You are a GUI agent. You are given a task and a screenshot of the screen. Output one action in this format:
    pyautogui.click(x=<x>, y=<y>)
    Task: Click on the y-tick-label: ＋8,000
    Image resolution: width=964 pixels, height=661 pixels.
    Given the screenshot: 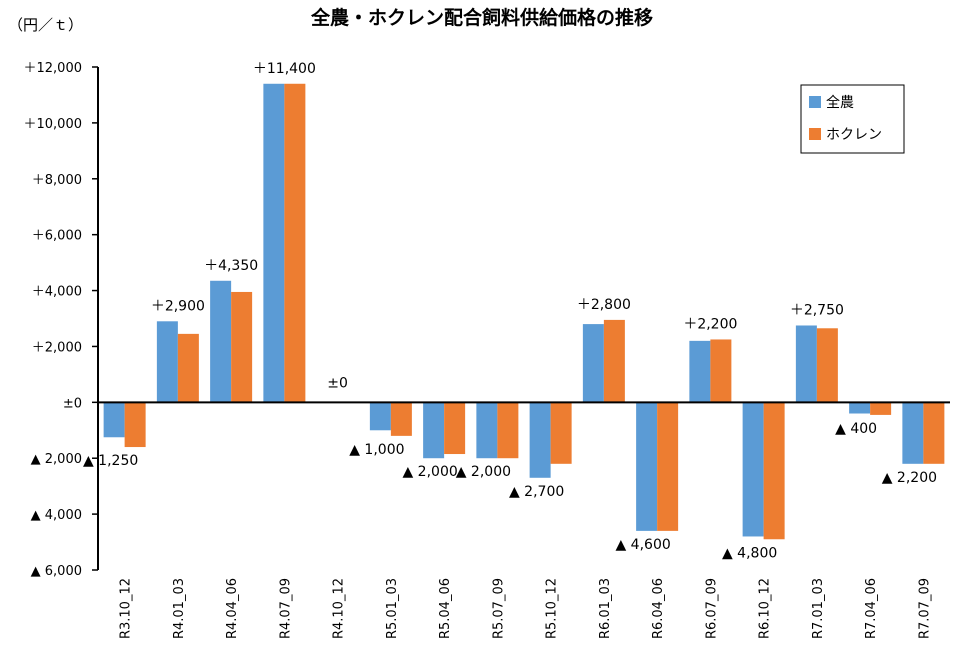 What is the action you would take?
    pyautogui.click(x=57, y=180)
    